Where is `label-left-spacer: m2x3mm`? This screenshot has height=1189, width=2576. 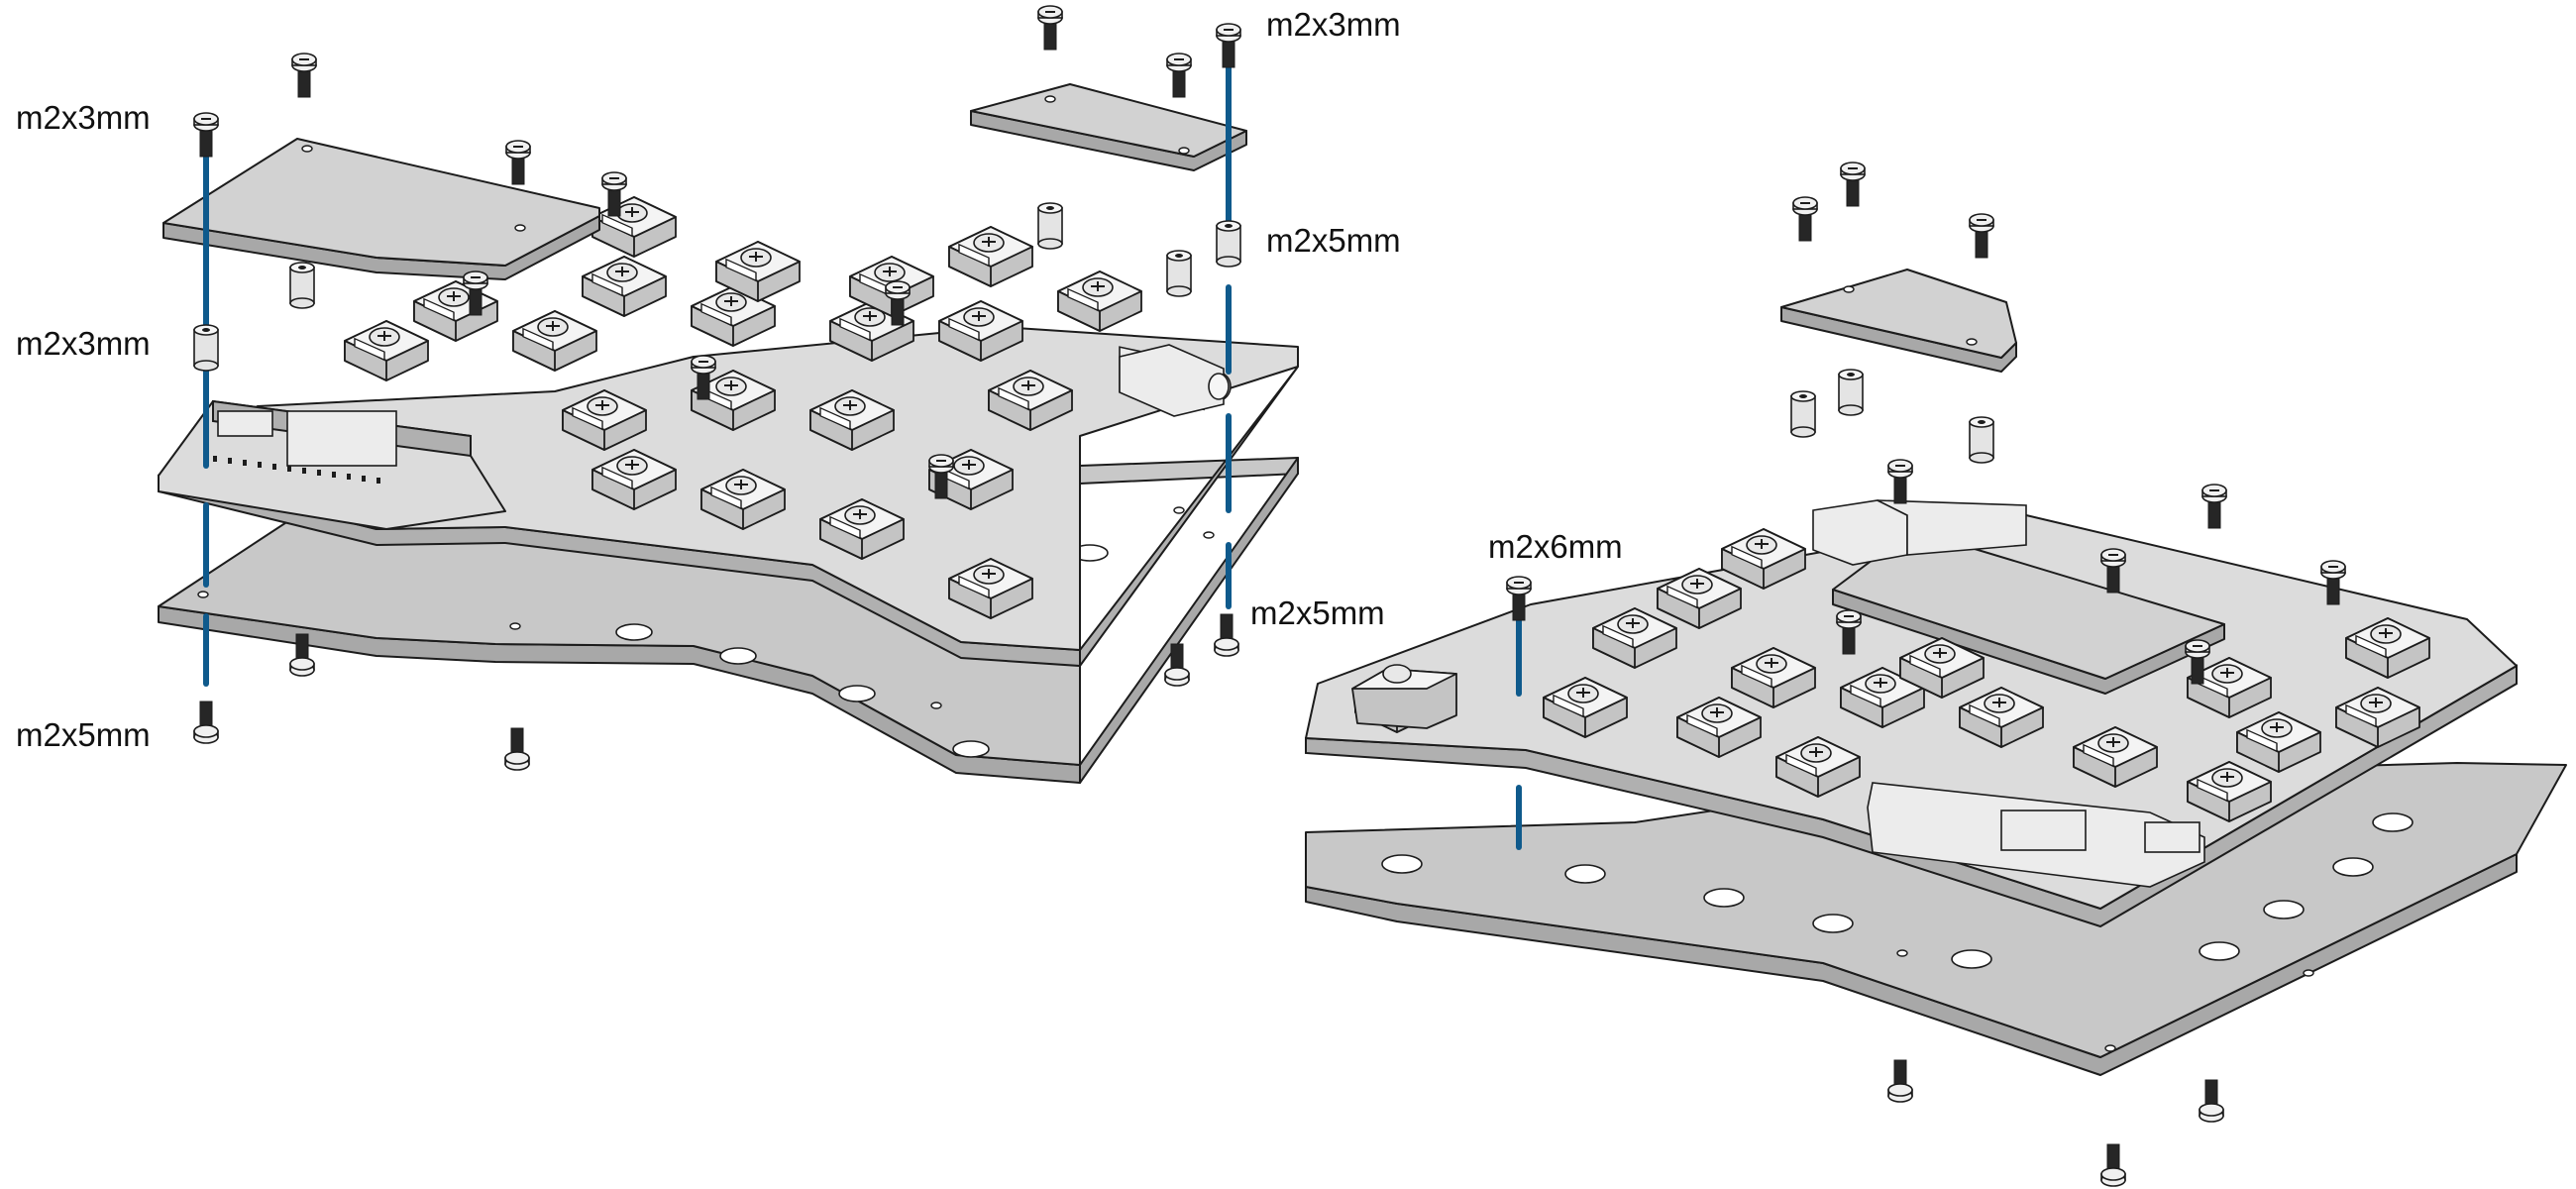 label-left-spacer: m2x3mm is located at coordinates (83, 344).